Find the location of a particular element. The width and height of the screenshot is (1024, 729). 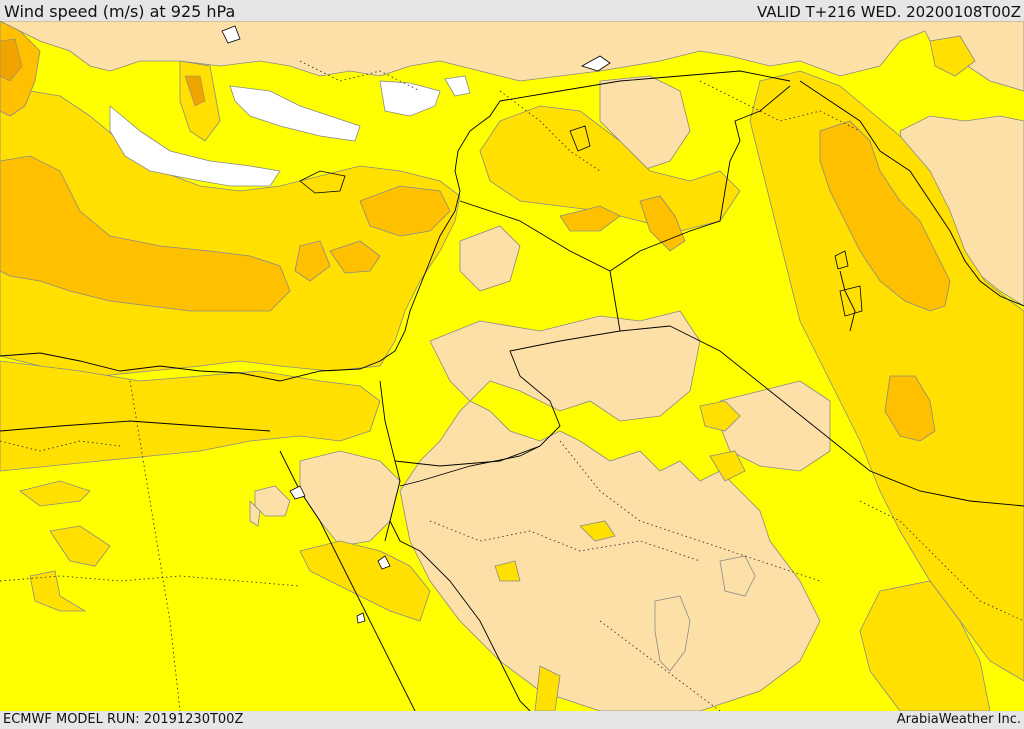

calm-wind-areas is located at coordinates (290, 131).